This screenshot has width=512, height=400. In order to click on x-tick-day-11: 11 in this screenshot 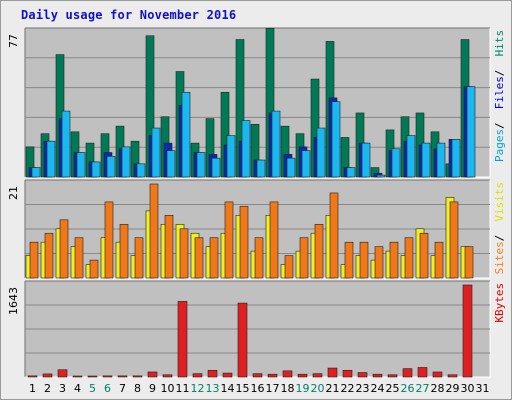, I will do `click(183, 388)`.